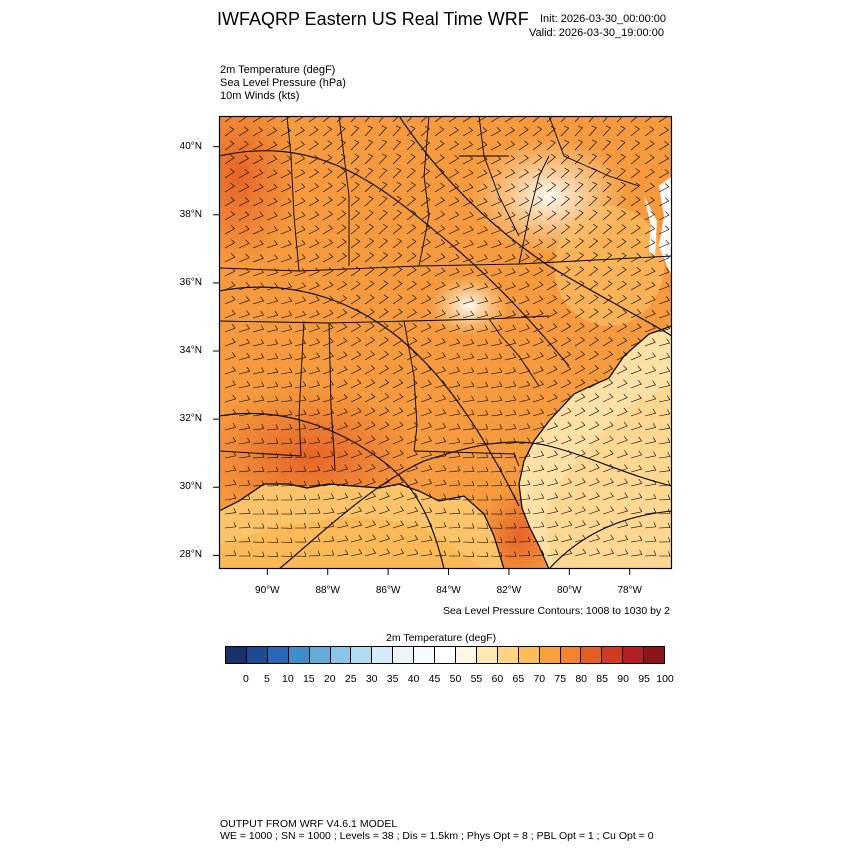  Describe the element at coordinates (644, 679) in the screenshot. I see `colorbar-label: 95` at that location.